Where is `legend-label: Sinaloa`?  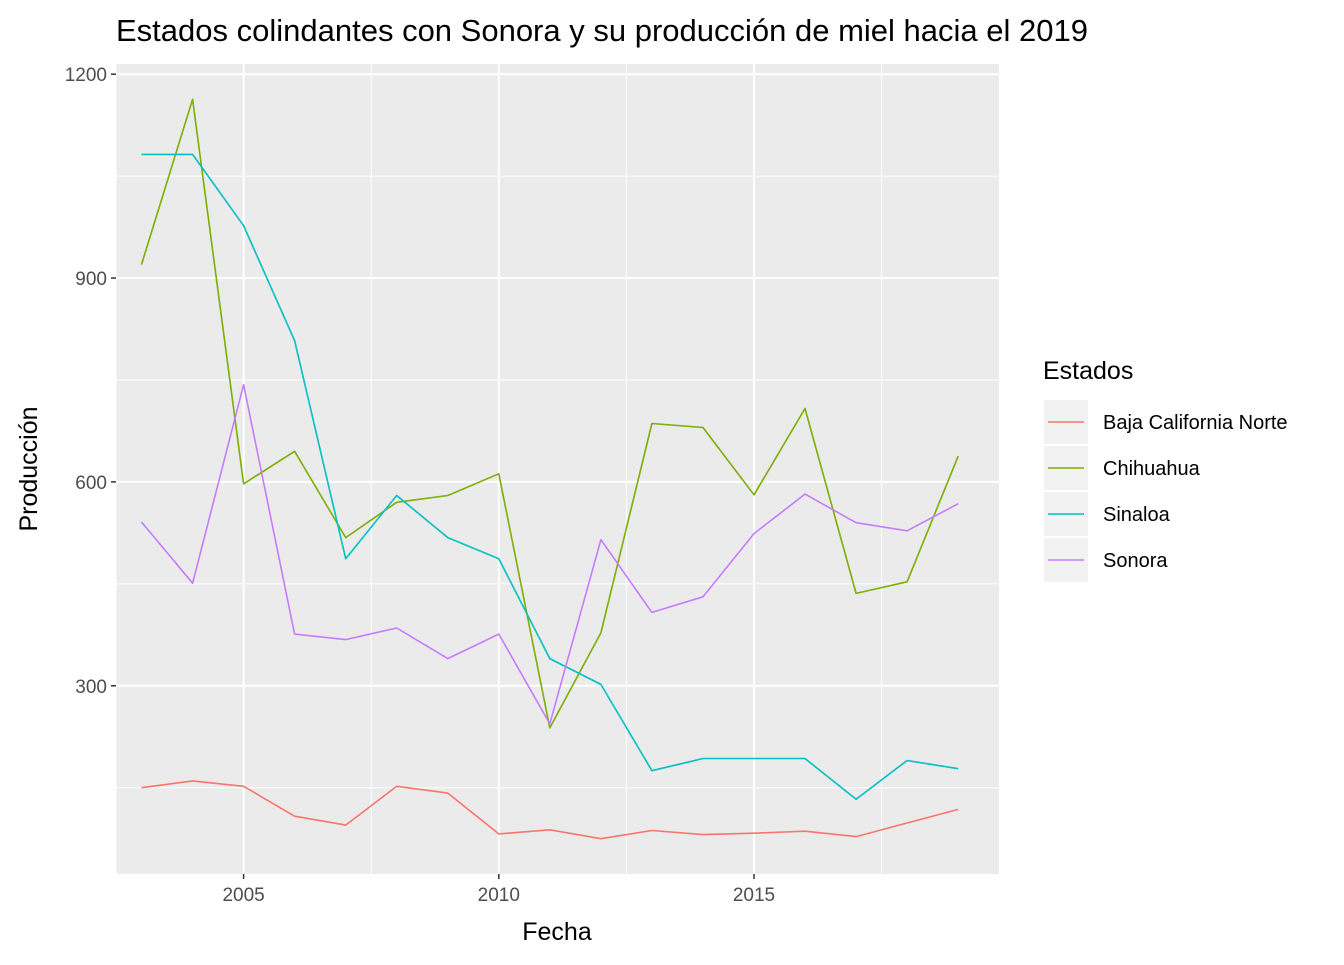 legend-label: Sinaloa is located at coordinates (1137, 515).